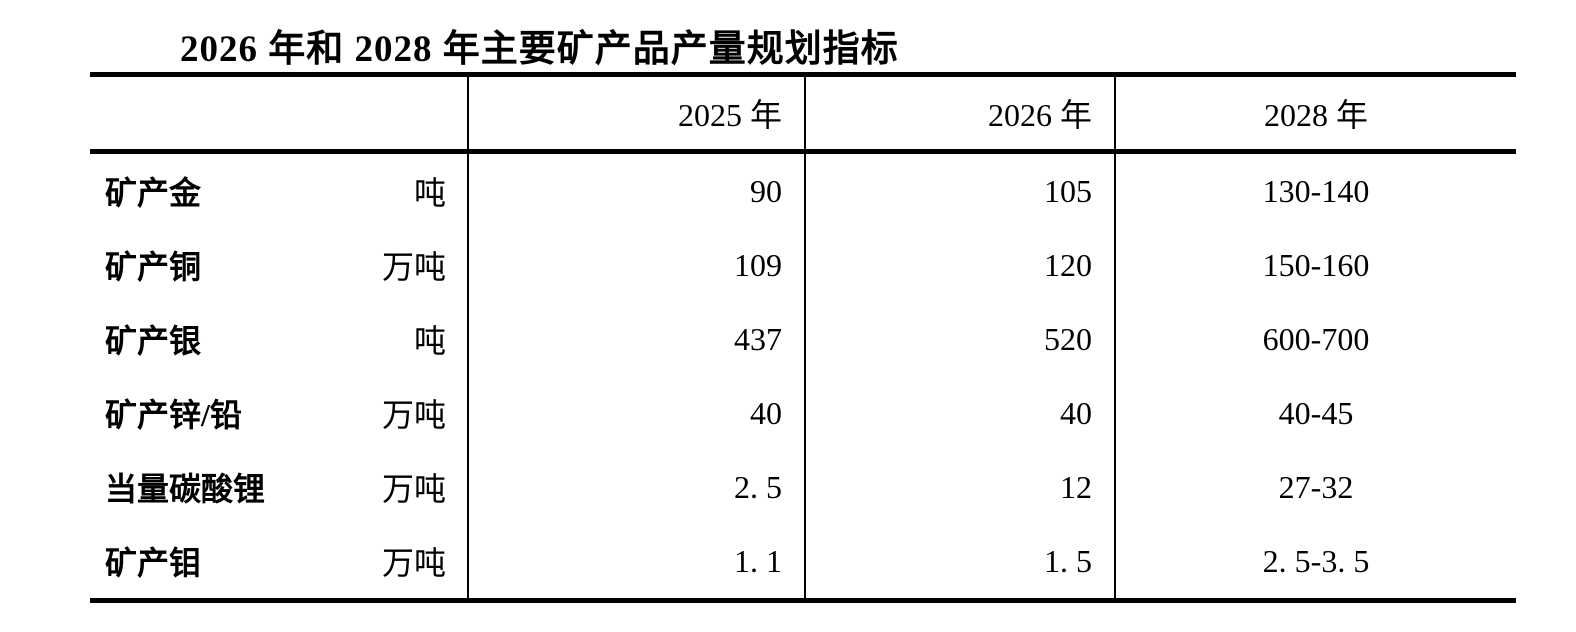 The image size is (1576, 632). Describe the element at coordinates (959, 413) in the screenshot. I see `value-2026: 40` at that location.